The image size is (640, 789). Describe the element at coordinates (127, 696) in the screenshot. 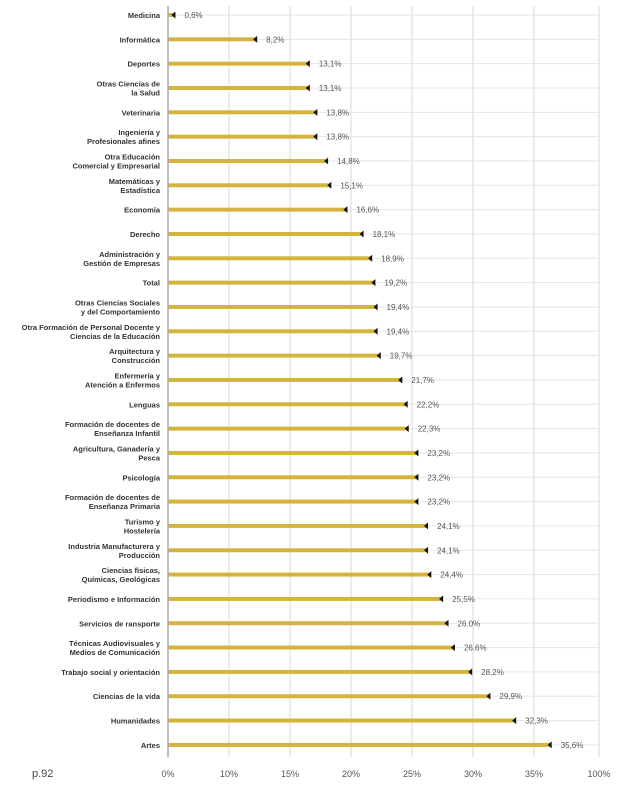

I see `category-label: Ciencias de la vida` at that location.